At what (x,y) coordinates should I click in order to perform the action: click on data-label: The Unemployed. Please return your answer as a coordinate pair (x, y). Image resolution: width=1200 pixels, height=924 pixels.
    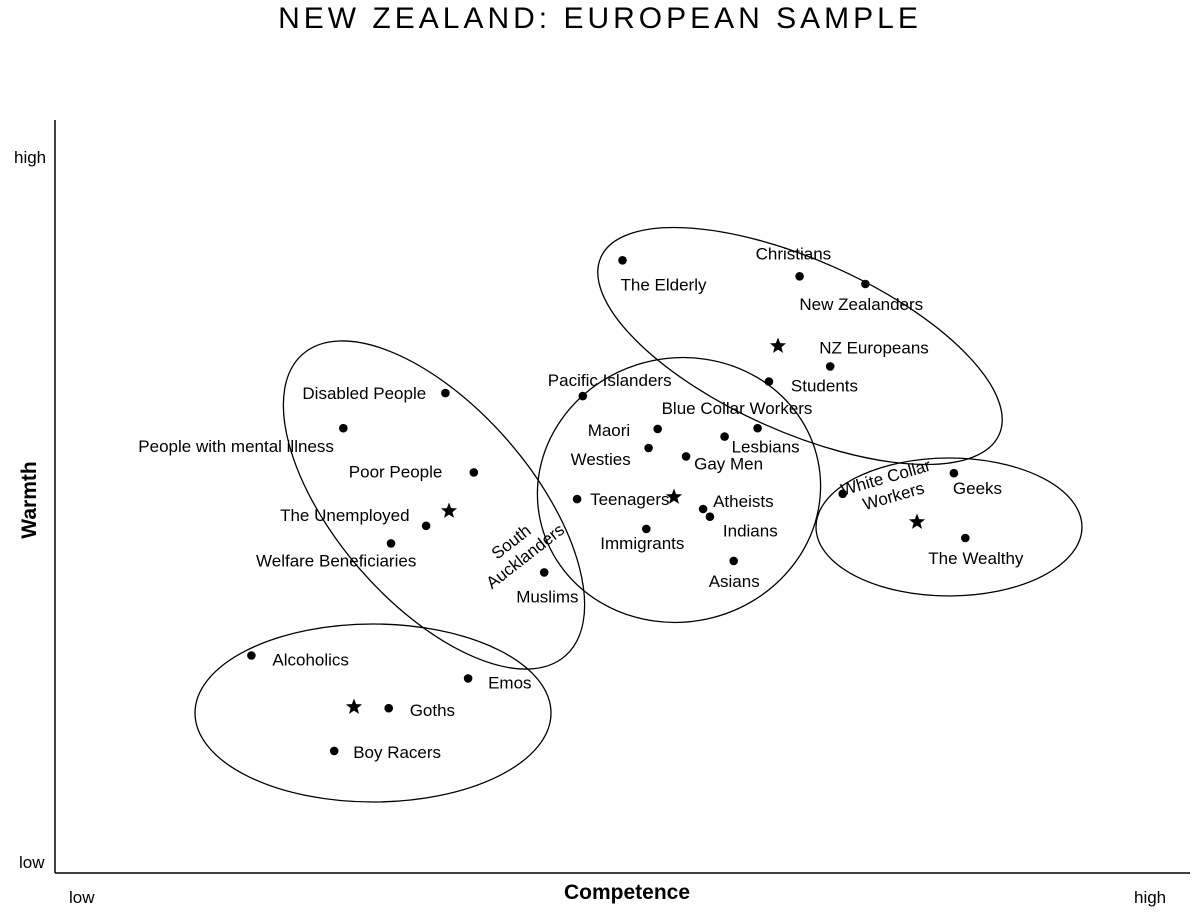
    Looking at the image, I should click on (344, 515).